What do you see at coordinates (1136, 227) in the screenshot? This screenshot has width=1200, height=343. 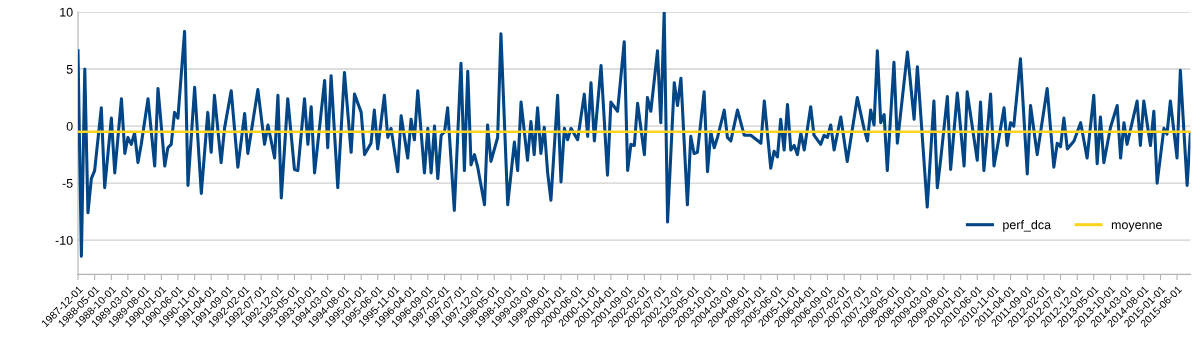 I see `legend-label: moyenne` at bounding box center [1136, 227].